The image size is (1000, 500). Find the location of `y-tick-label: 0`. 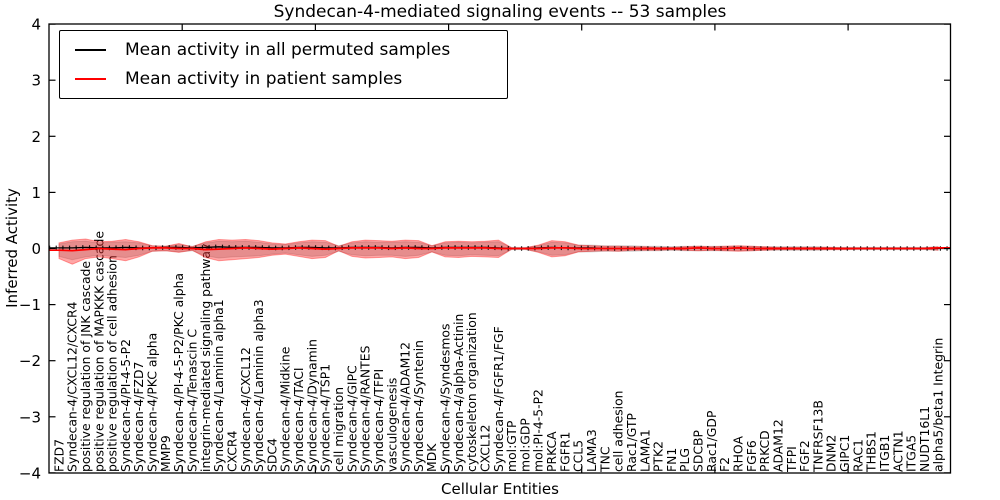

y-tick-label: 0 is located at coordinates (36, 249).